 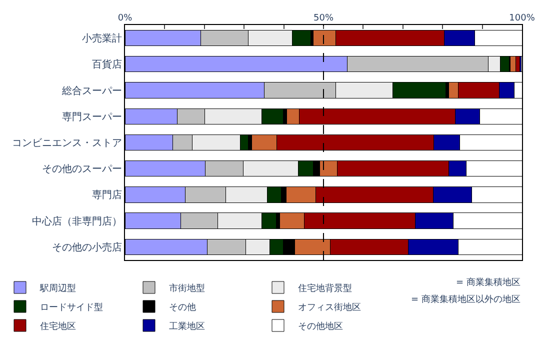 What do you see at coordinates (323, 18) in the screenshot?
I see `x-tick-label: 50%` at bounding box center [323, 18].